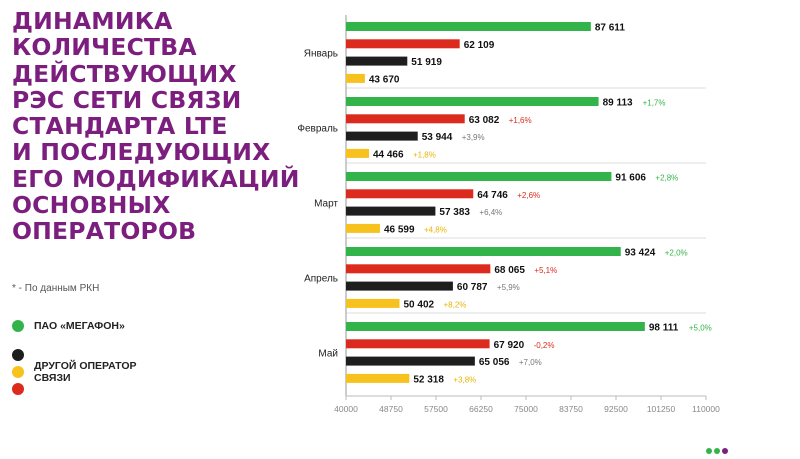 The image size is (800, 459). Describe the element at coordinates (127, 99) in the screenshot. I see `title-line: РЭС СЕТИ СВЯЗИ` at that location.